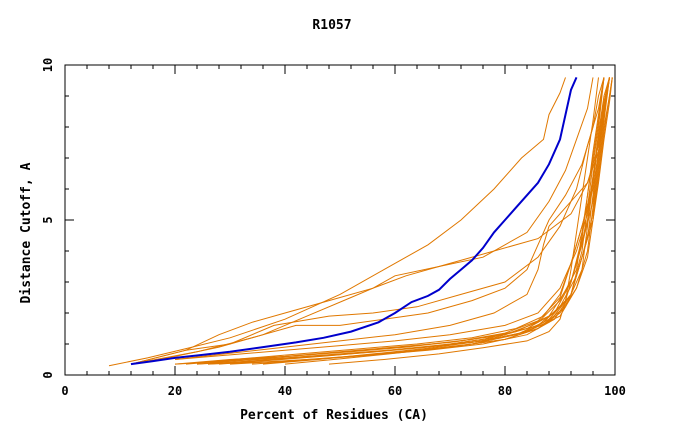 This screenshot has height=440, width=680. I want to click on y-tick-label: 5, so click(48, 219).